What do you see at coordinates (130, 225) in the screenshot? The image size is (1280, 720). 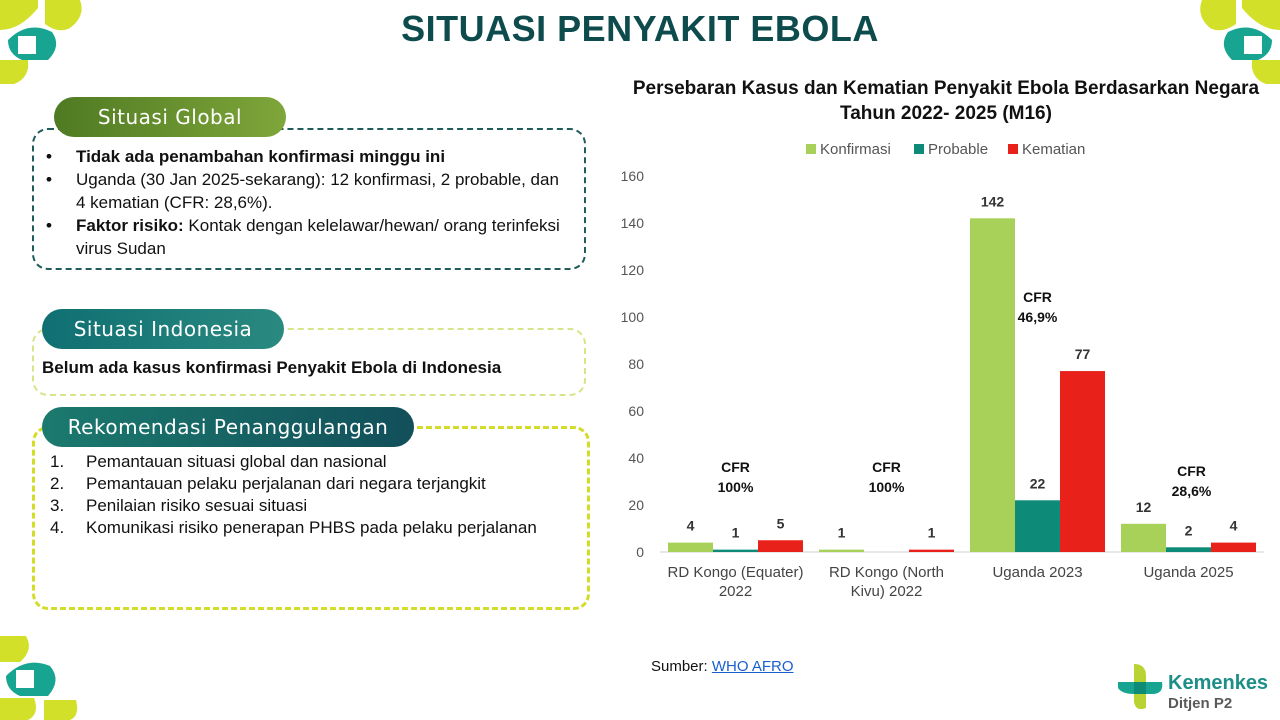 I see `global-item-bold: Faktor risiko:` at bounding box center [130, 225].